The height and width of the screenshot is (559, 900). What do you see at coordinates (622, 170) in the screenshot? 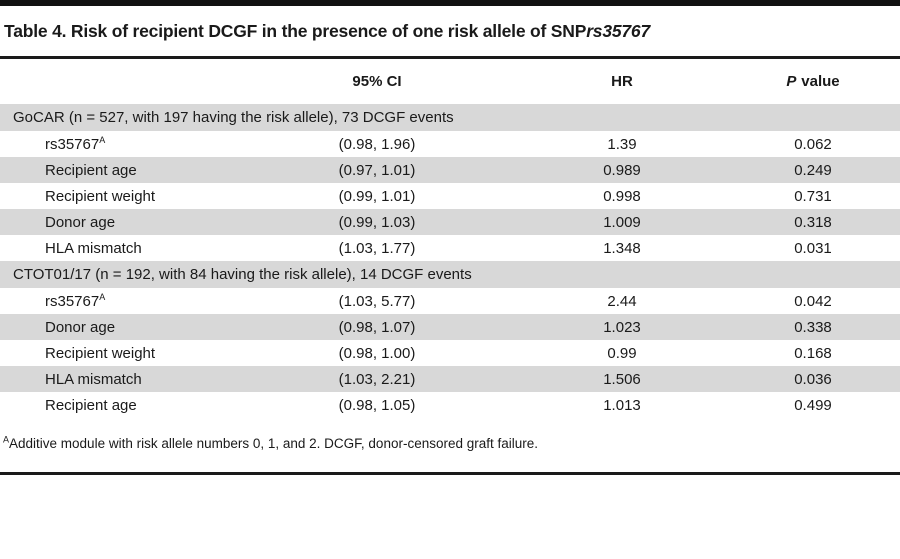
I see `cell-hr: 0.989` at bounding box center [622, 170].